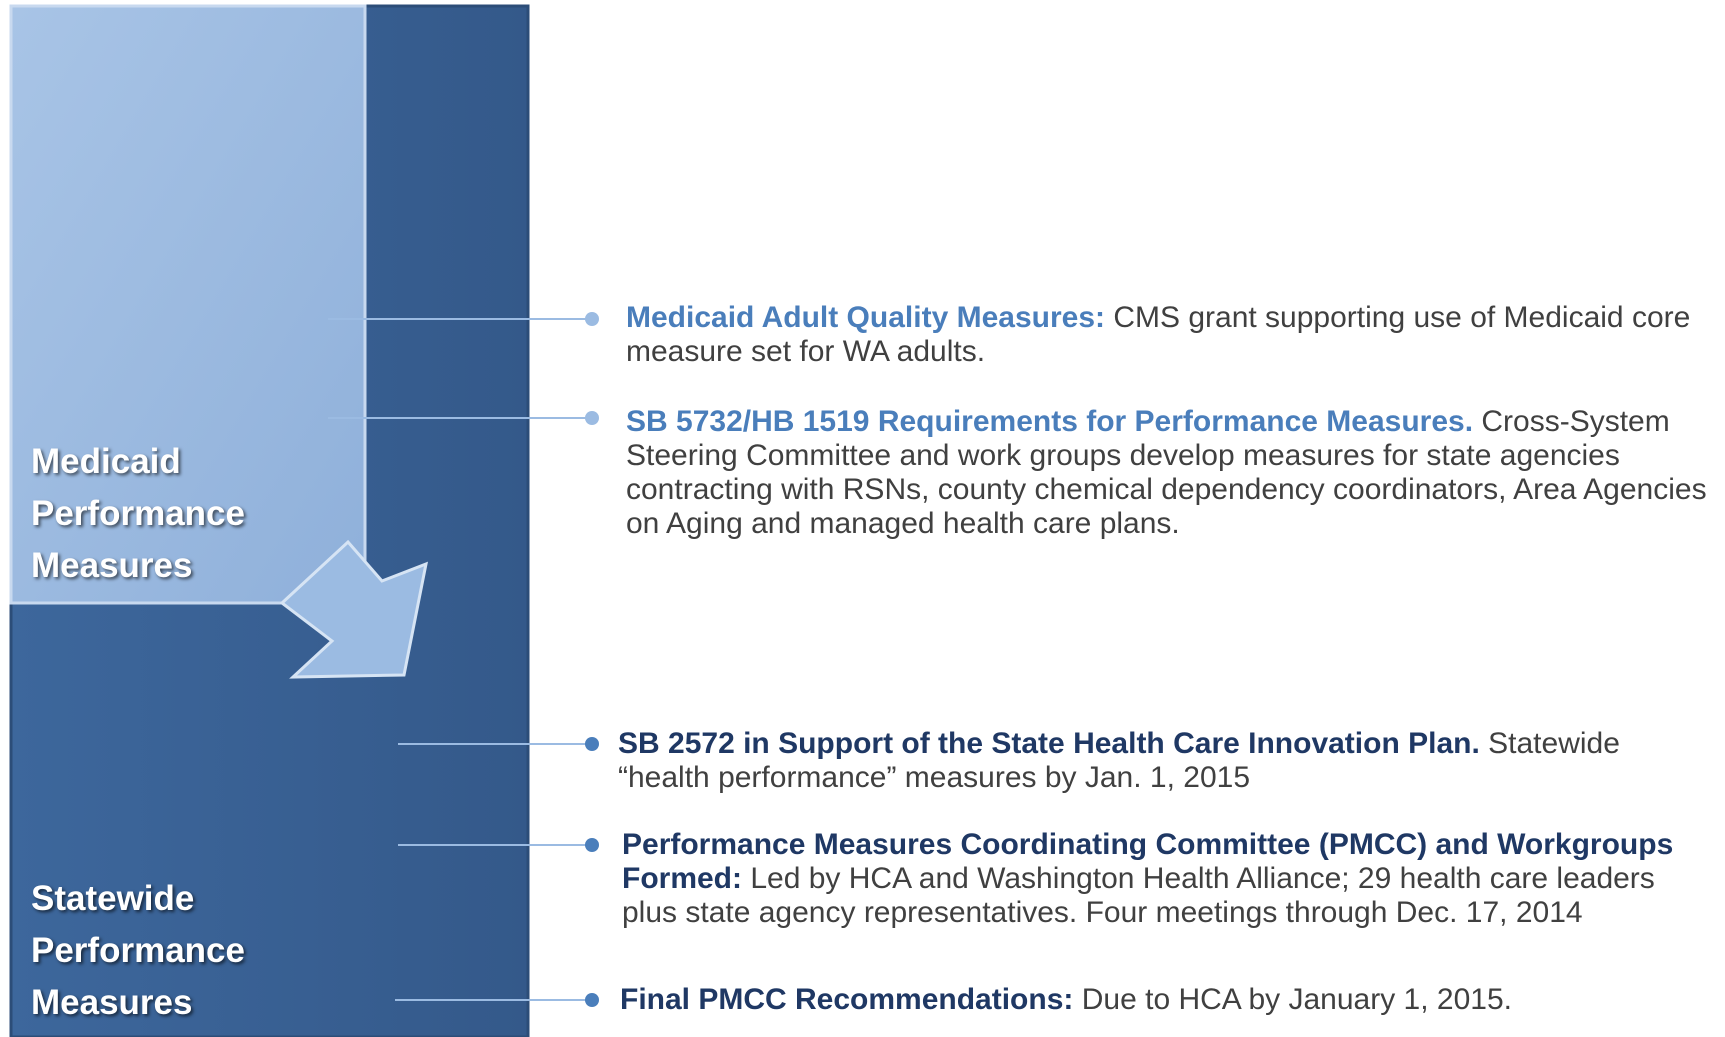  What do you see at coordinates (847, 999) in the screenshot?
I see `item-heading: Final PMCC Recommendations:` at bounding box center [847, 999].